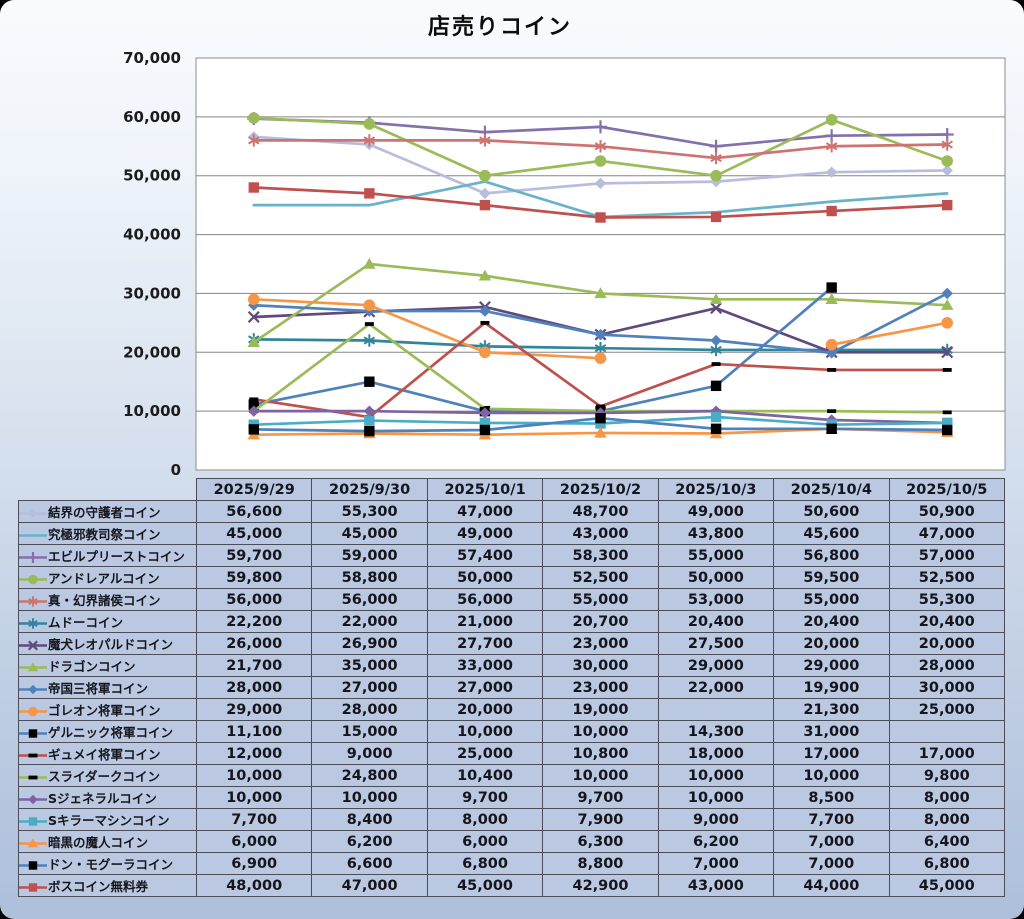  What do you see at coordinates (369, 621) in the screenshot?
I see `price-value-cell: 22,000` at bounding box center [369, 621].